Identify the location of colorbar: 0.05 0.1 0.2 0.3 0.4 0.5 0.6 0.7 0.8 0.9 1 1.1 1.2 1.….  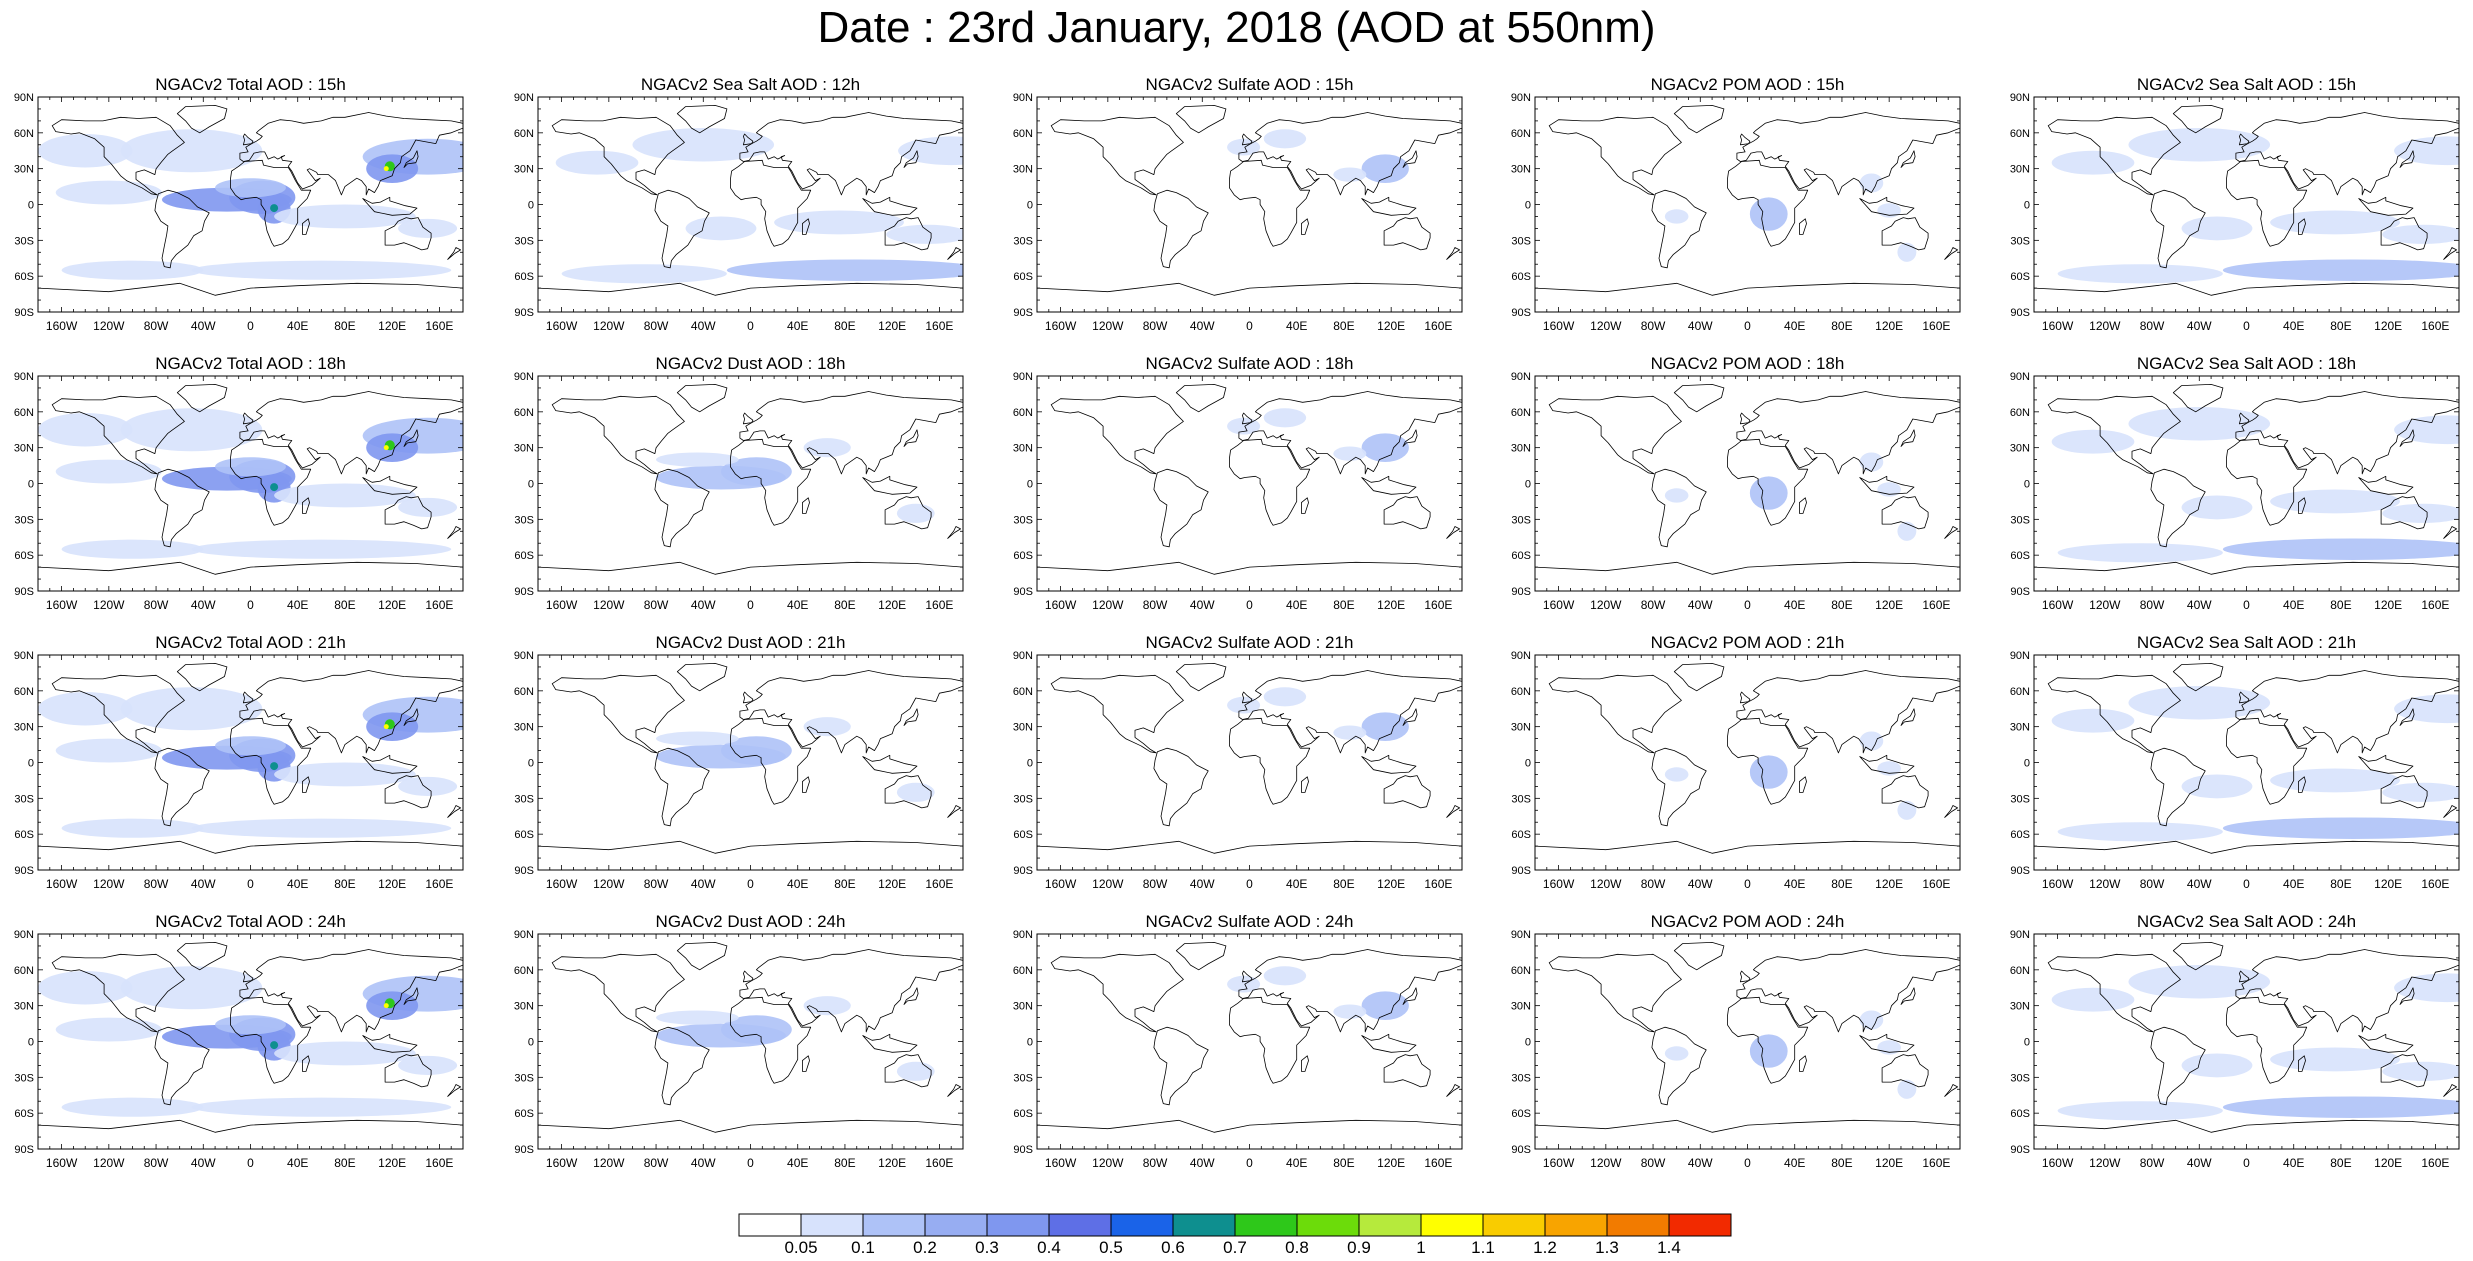
(1235, 1235).